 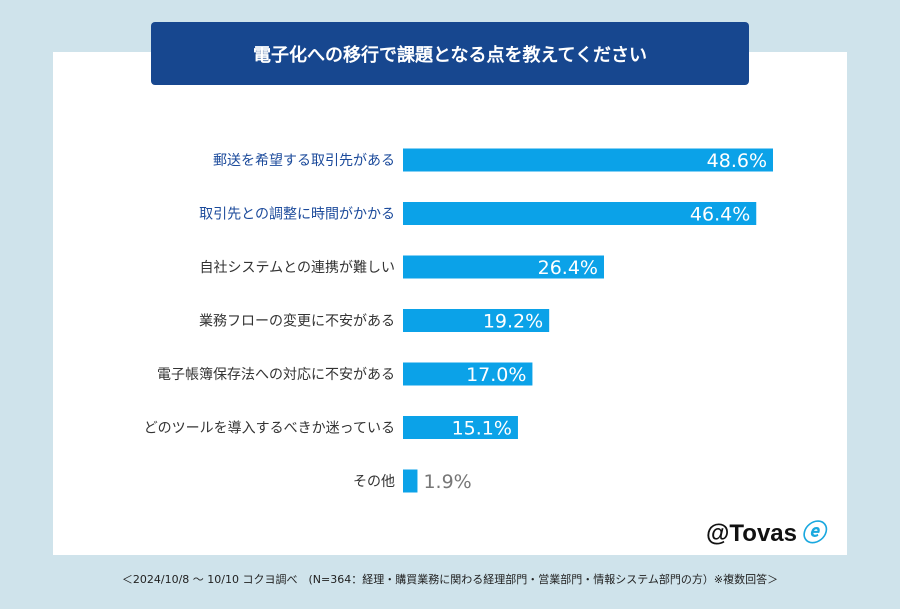 I want to click on value-label: 19.2%, so click(x=513, y=322).